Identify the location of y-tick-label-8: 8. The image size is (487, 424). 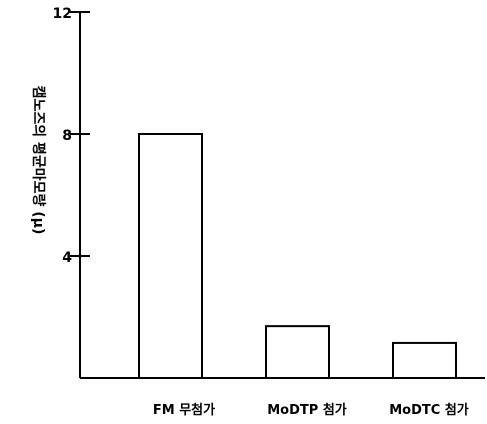
(67, 136).